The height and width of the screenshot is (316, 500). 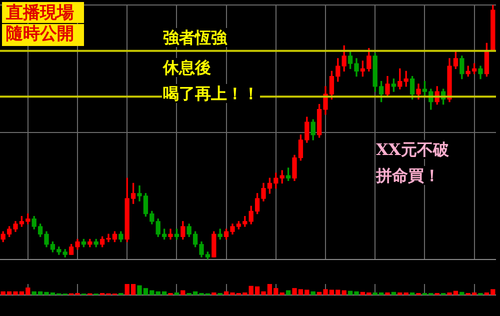 What do you see at coordinates (408, 176) in the screenshot?
I see `annotation: 拼命買！` at bounding box center [408, 176].